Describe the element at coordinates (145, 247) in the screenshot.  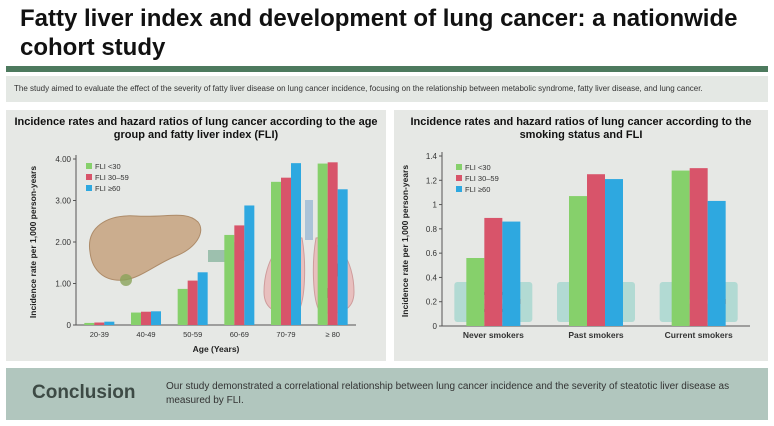
I see `liver-illustration` at that location.